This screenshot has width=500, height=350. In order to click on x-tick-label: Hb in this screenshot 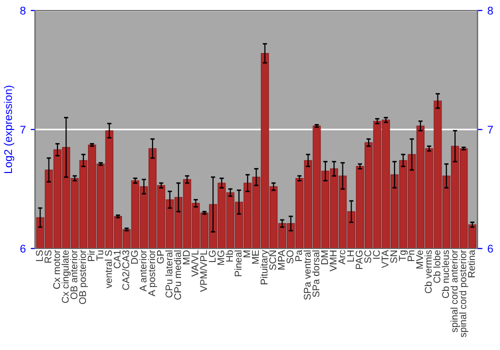, I will do `click(229, 256)`.